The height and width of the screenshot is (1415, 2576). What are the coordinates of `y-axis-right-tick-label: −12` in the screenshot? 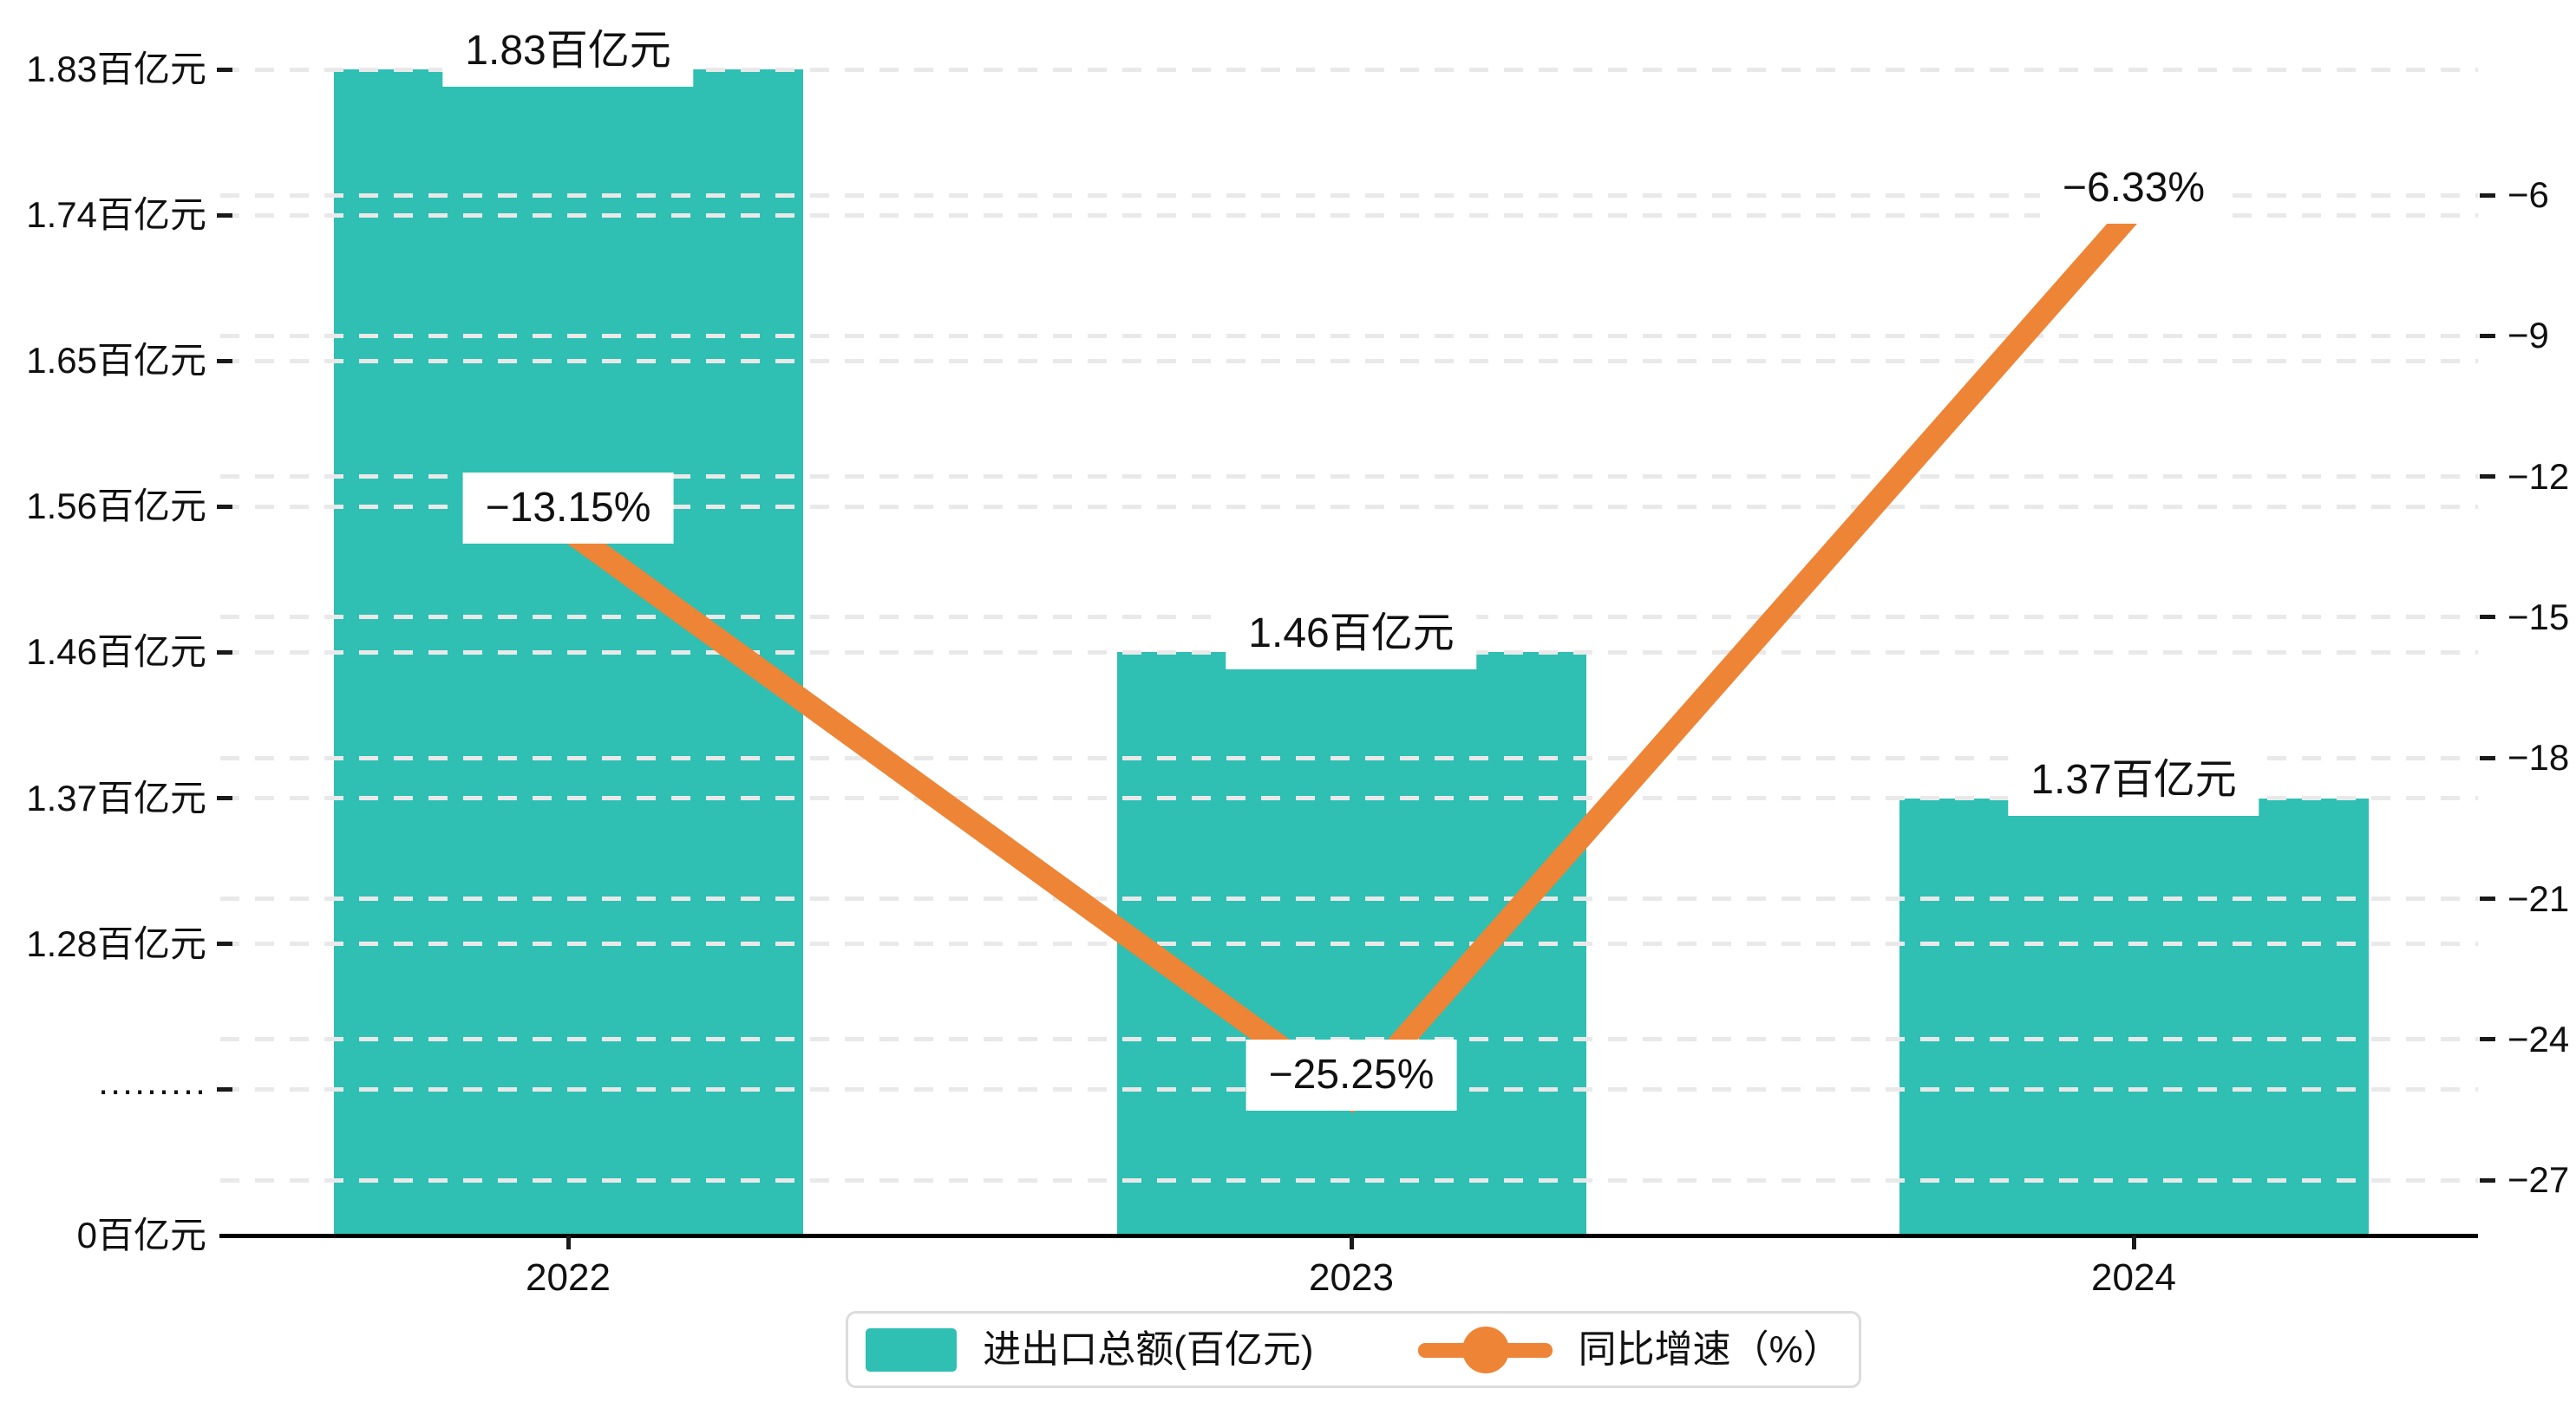 It's located at (2538, 476).